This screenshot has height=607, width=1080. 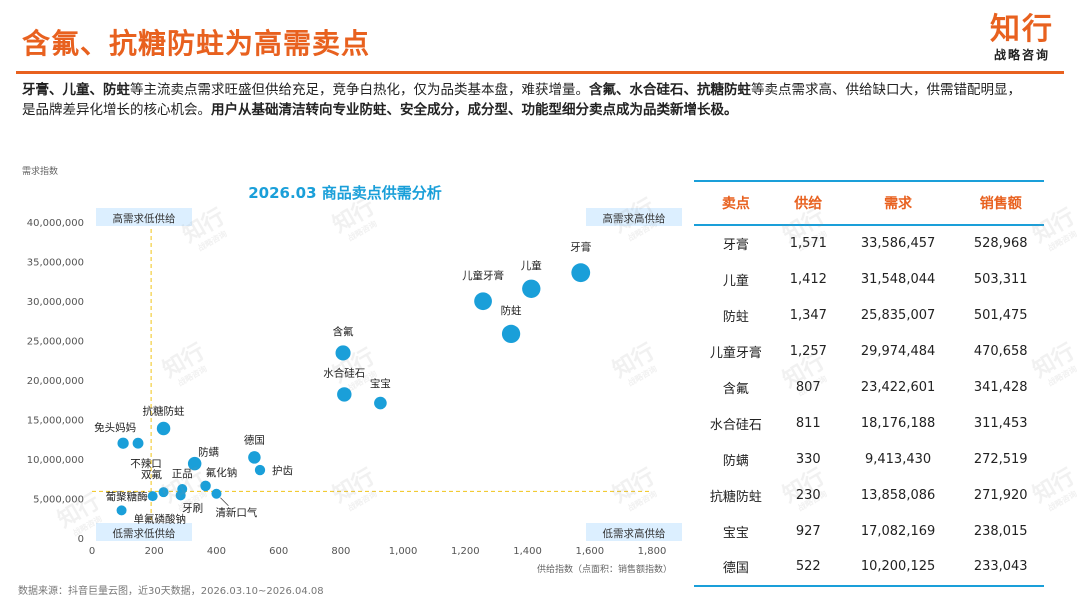 What do you see at coordinates (465, 551) in the screenshot?
I see `x-tick-label: 1,200` at bounding box center [465, 551].